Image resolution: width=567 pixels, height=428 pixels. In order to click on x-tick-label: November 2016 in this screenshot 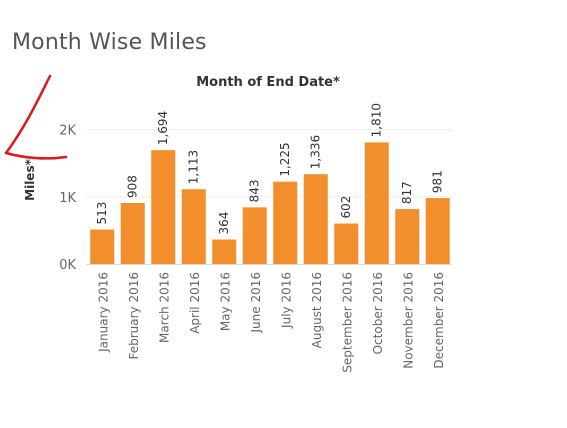, I will do `click(408, 320)`.